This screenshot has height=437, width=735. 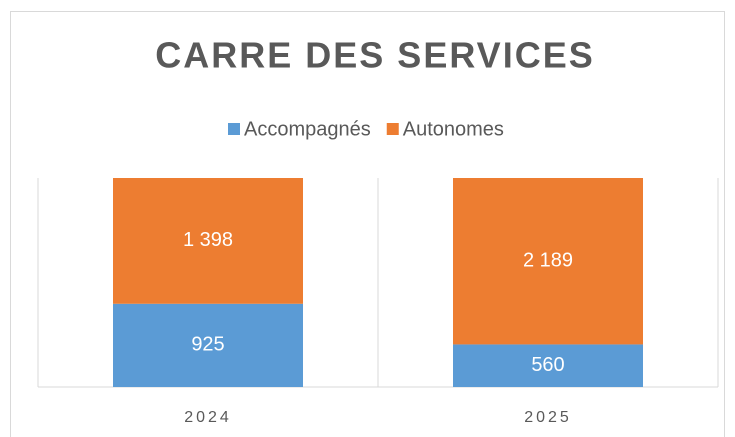 What do you see at coordinates (453, 129) in the screenshot?
I see `legend-label: Autonomes` at bounding box center [453, 129].